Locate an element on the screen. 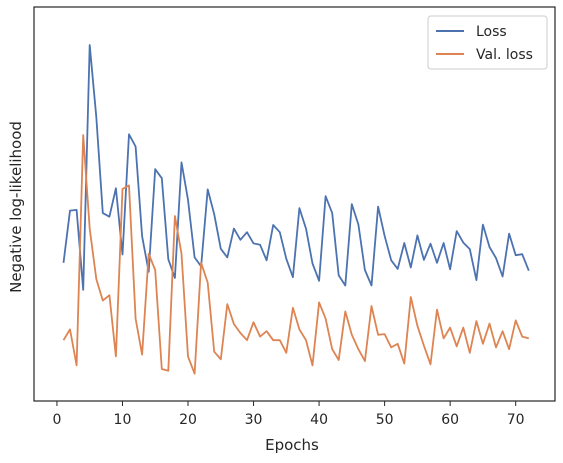  legend-label-loss: Loss is located at coordinates (491, 32).